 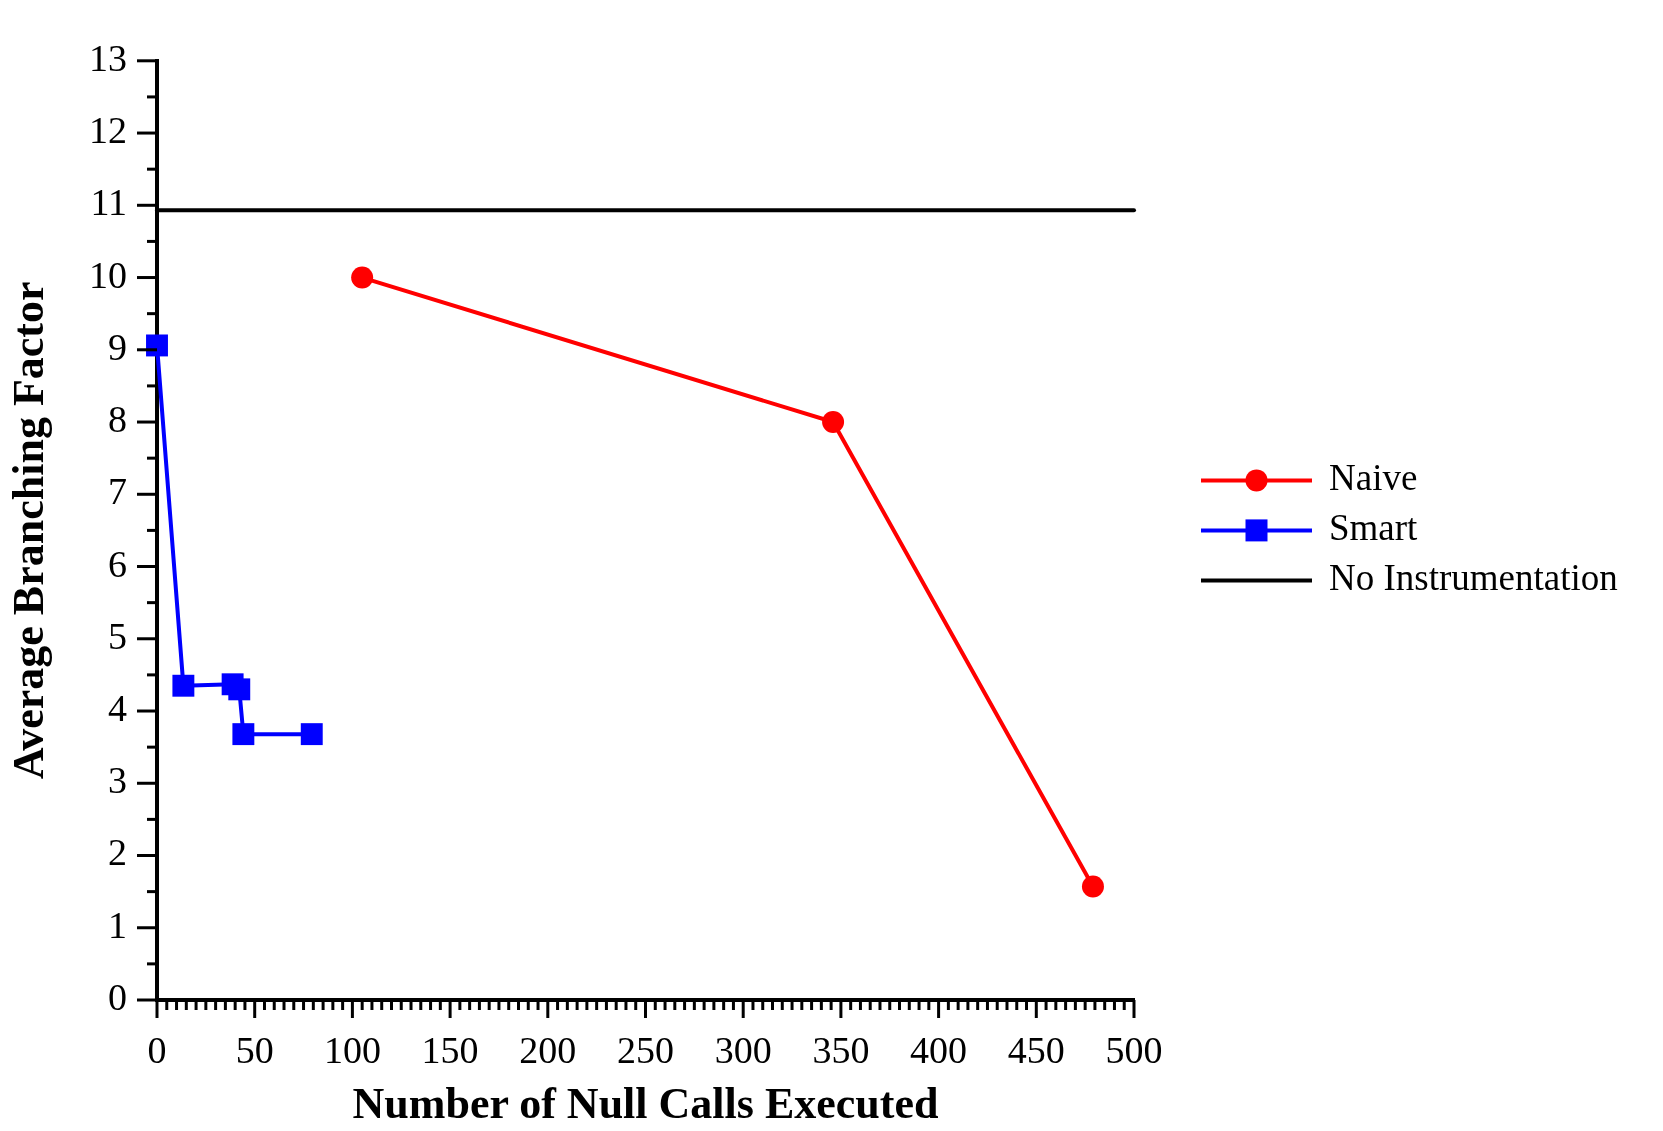 I want to click on legend-label: Smart, so click(x=1374, y=528).